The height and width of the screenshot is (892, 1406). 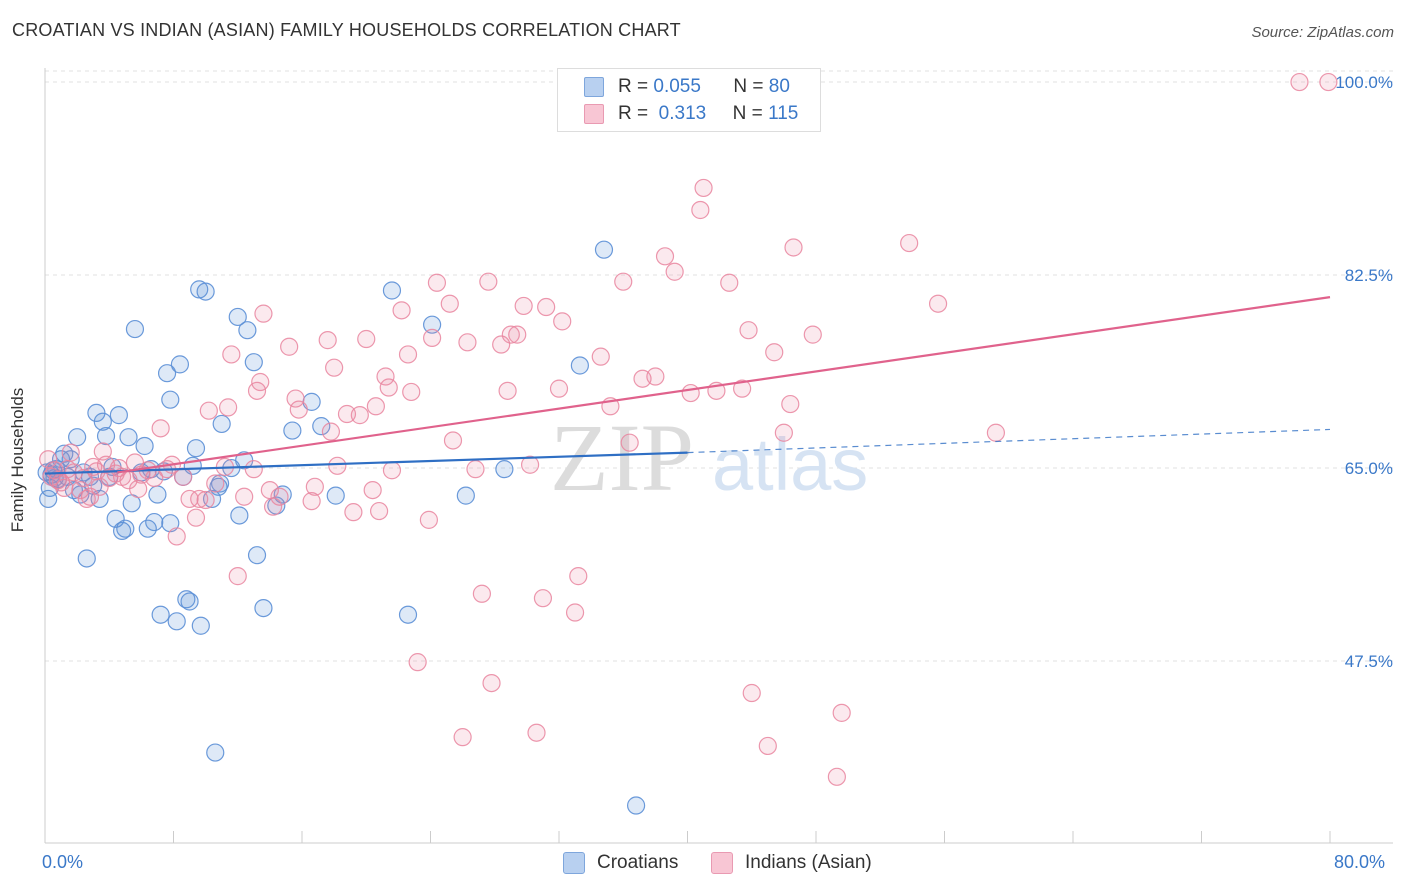 I want to click on legend-n-value: 80, so click(x=779, y=86).